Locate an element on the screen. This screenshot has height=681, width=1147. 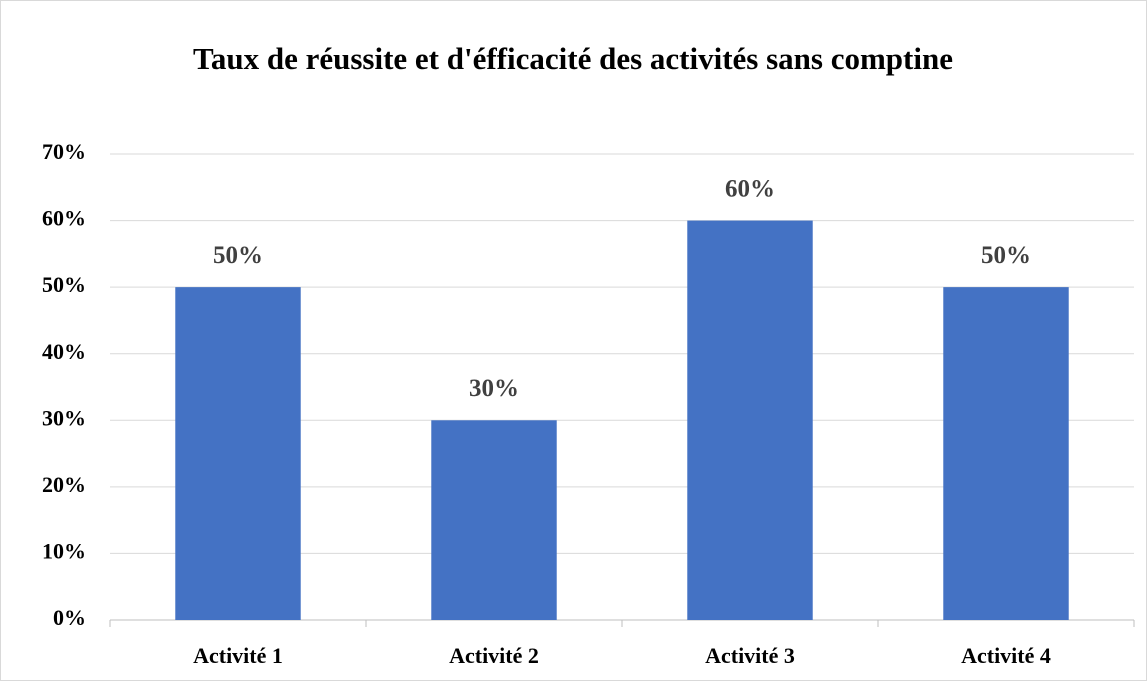
x-tick-label: Activité 4 is located at coordinates (1006, 655).